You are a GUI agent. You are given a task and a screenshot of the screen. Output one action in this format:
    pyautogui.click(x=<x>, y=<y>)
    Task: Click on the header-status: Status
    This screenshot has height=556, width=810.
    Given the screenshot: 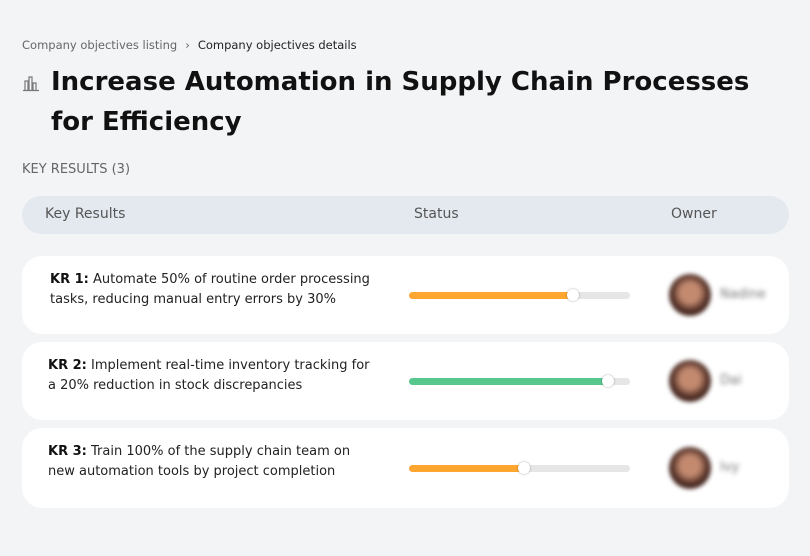 What is the action you would take?
    pyautogui.click(x=436, y=214)
    